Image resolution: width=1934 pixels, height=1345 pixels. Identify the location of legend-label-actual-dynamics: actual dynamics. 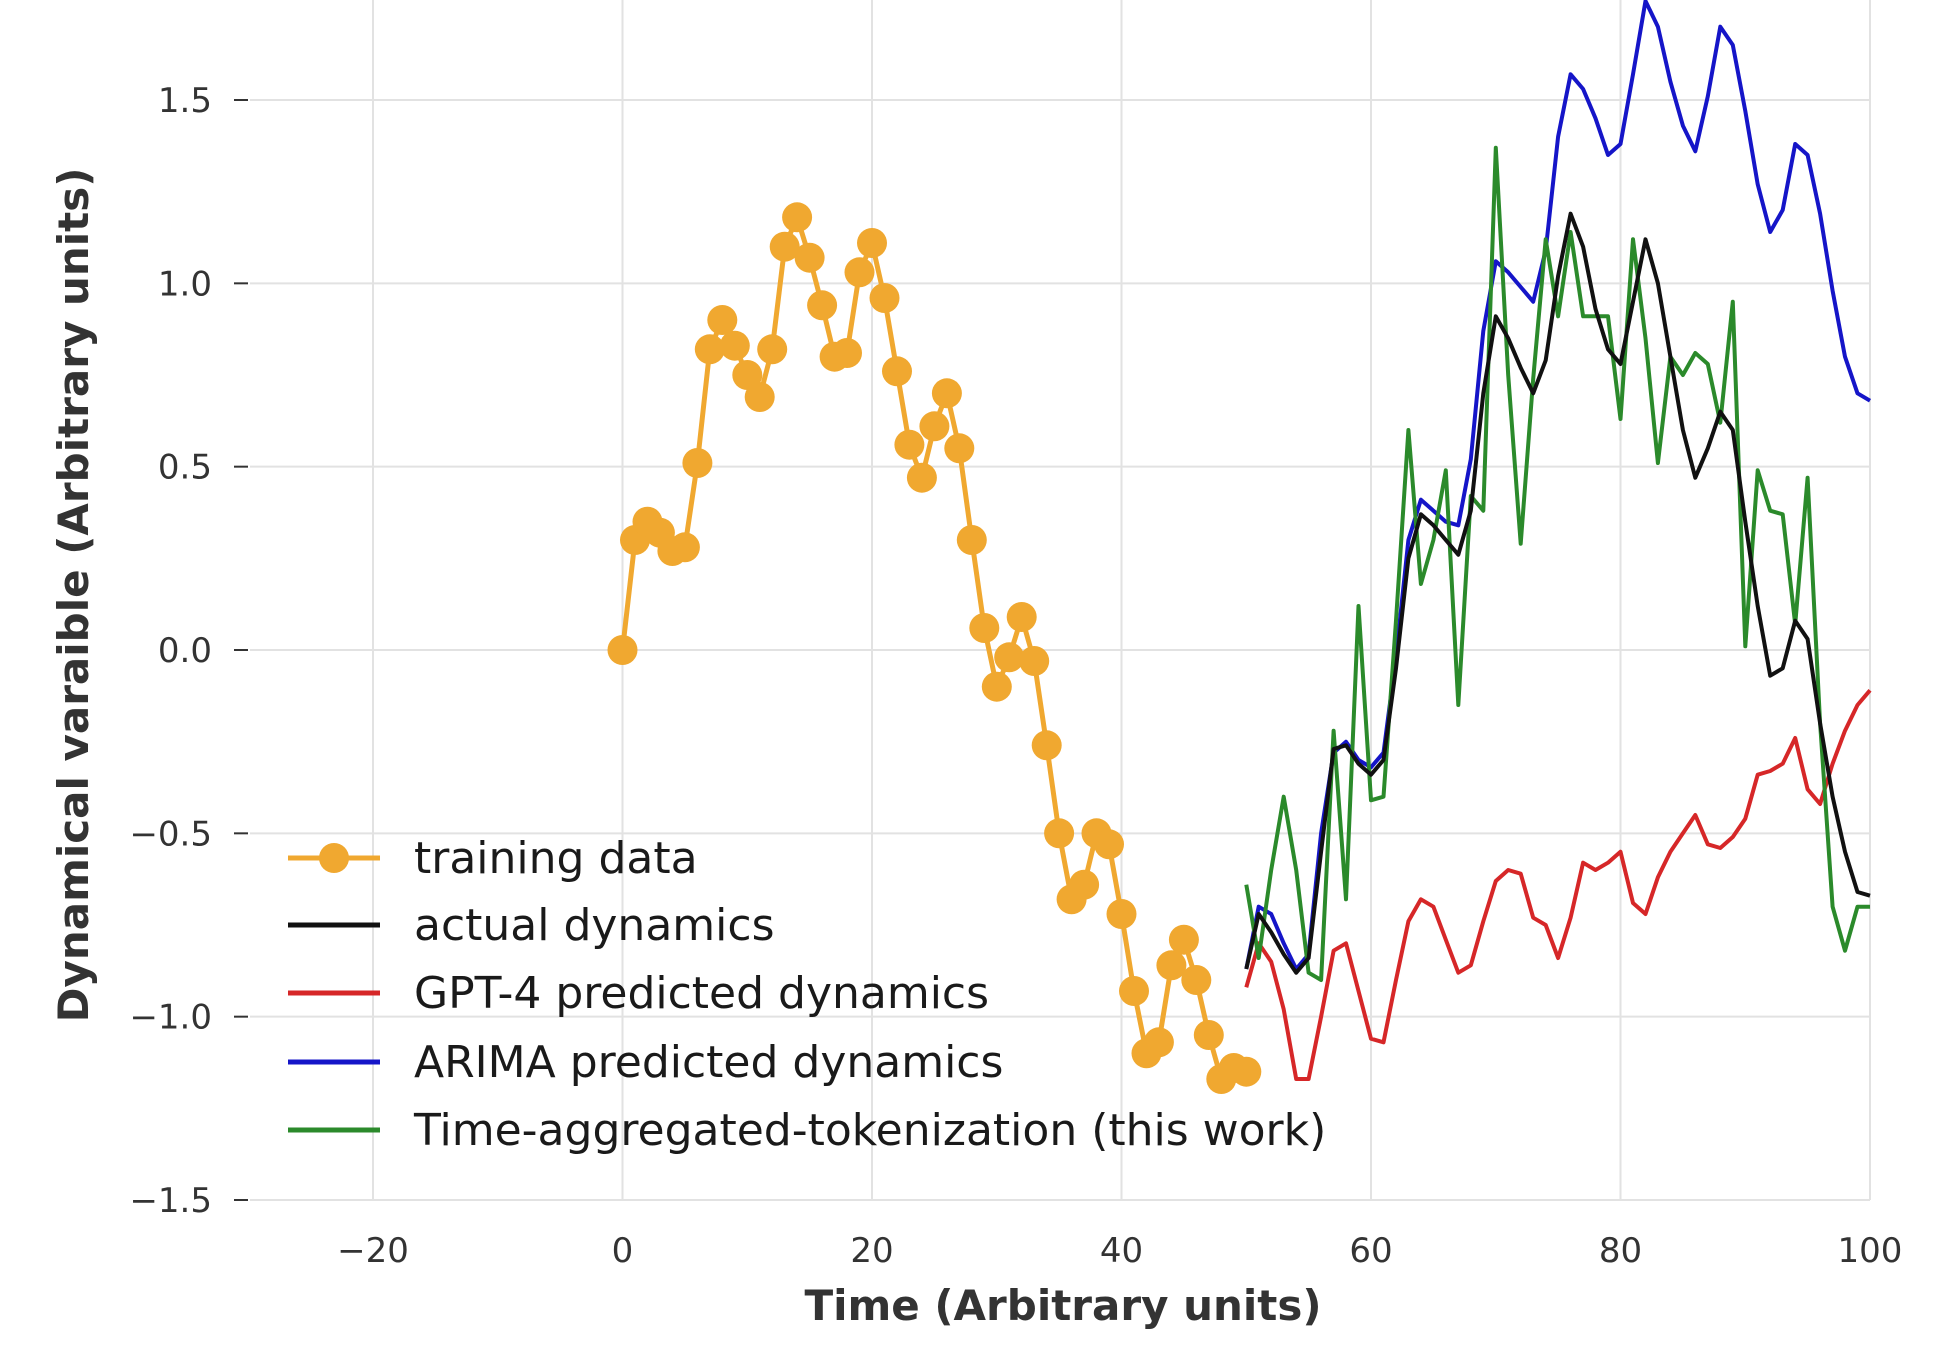
(594, 925).